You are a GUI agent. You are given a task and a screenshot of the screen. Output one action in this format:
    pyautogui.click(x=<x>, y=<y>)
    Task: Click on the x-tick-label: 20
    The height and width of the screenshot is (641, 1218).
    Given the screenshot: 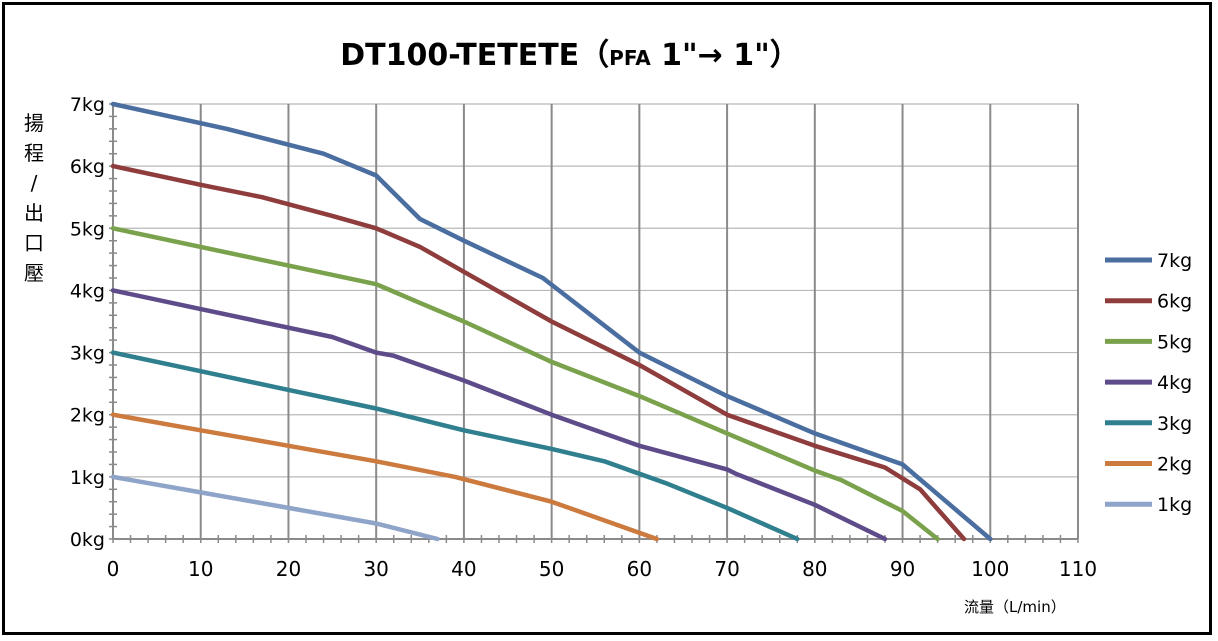 What is the action you would take?
    pyautogui.click(x=288, y=569)
    